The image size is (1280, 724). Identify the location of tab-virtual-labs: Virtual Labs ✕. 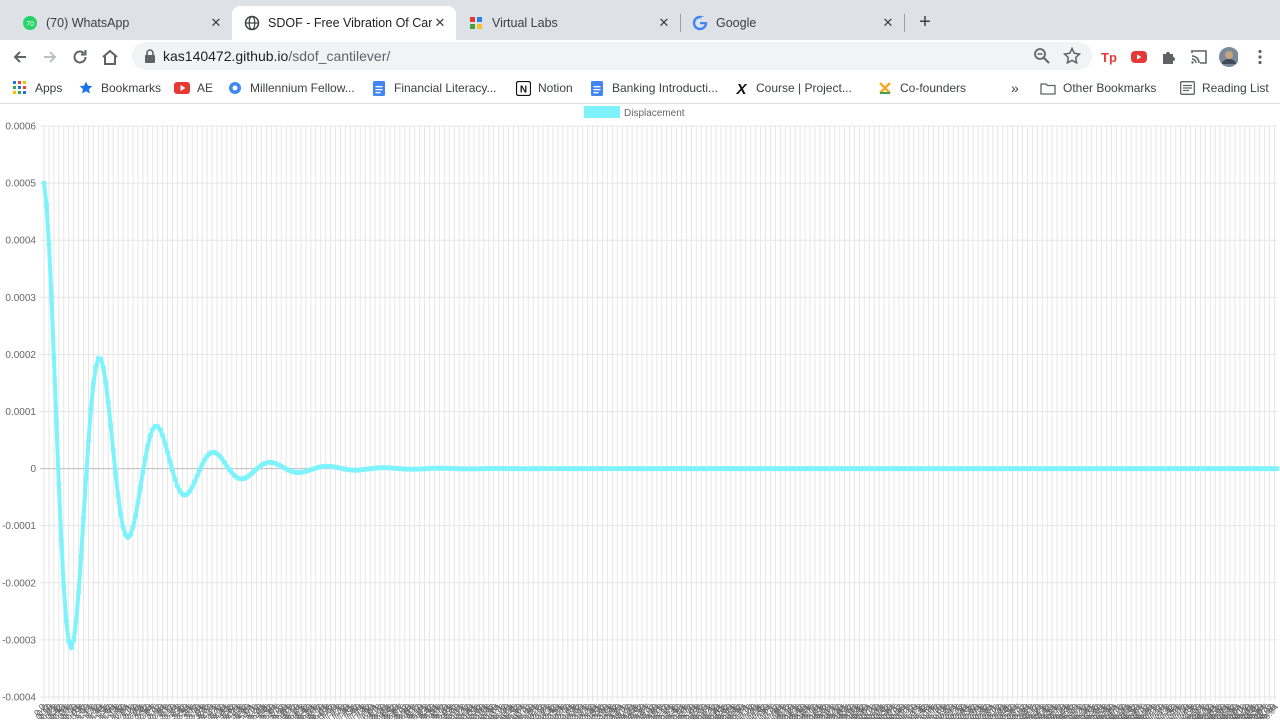
(568, 23).